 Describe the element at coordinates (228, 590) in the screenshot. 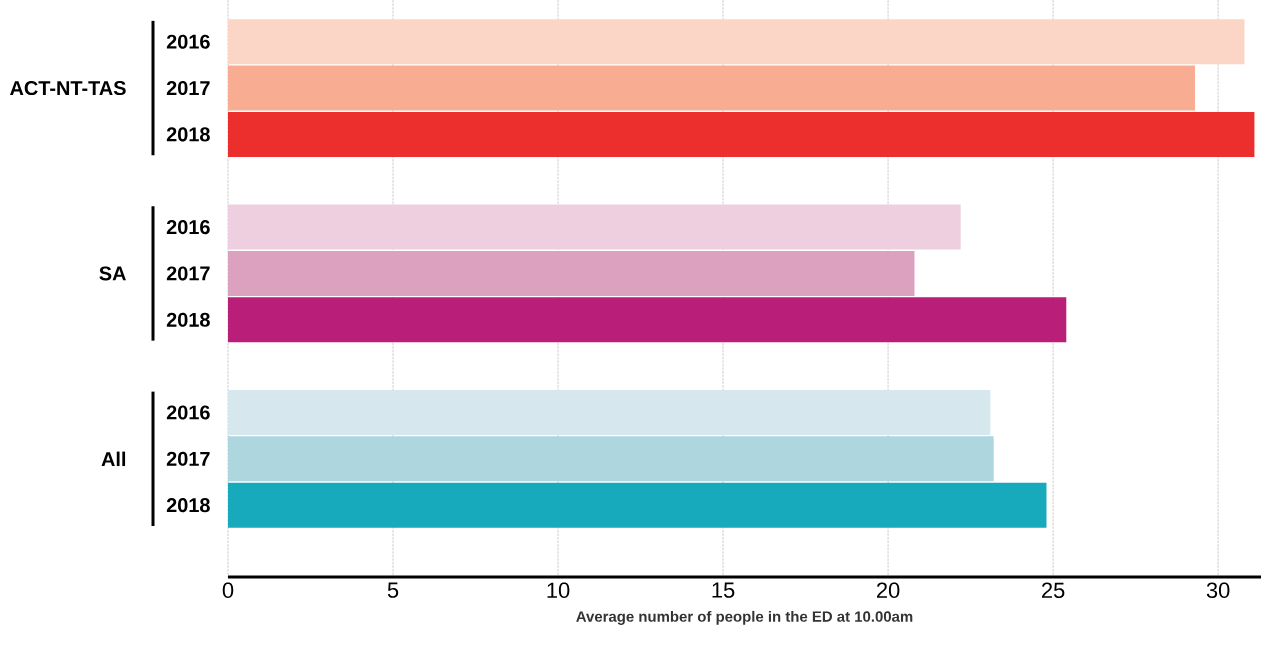

I see `x-tick-label: 0` at that location.